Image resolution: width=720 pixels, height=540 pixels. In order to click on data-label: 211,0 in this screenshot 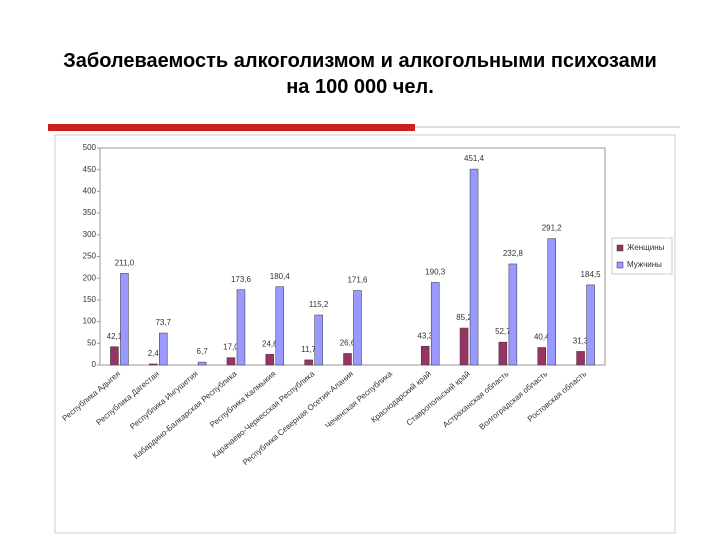, I will do `click(125, 263)`.